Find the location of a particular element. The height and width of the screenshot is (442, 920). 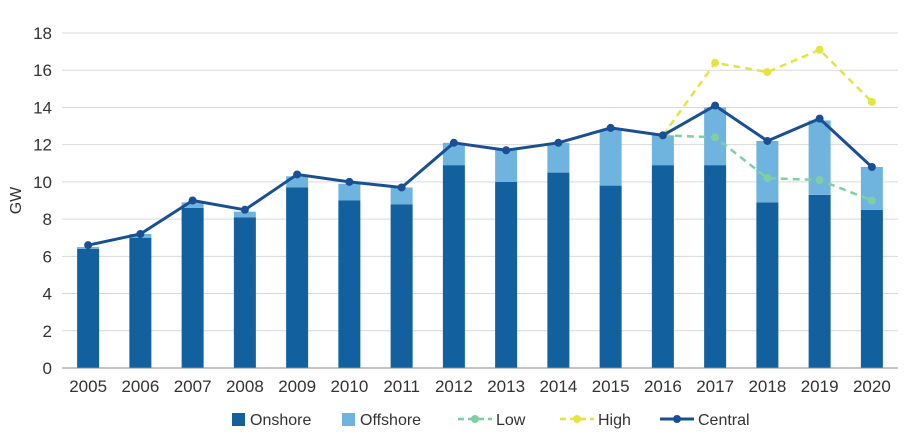

x-tick-label: 2009 is located at coordinates (297, 386).